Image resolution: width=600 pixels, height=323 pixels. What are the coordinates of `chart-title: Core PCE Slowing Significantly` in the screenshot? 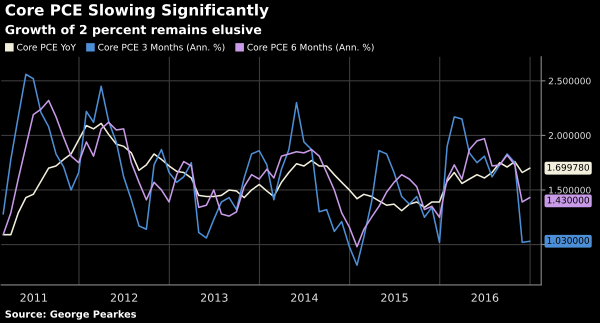 It's located at (137, 11).